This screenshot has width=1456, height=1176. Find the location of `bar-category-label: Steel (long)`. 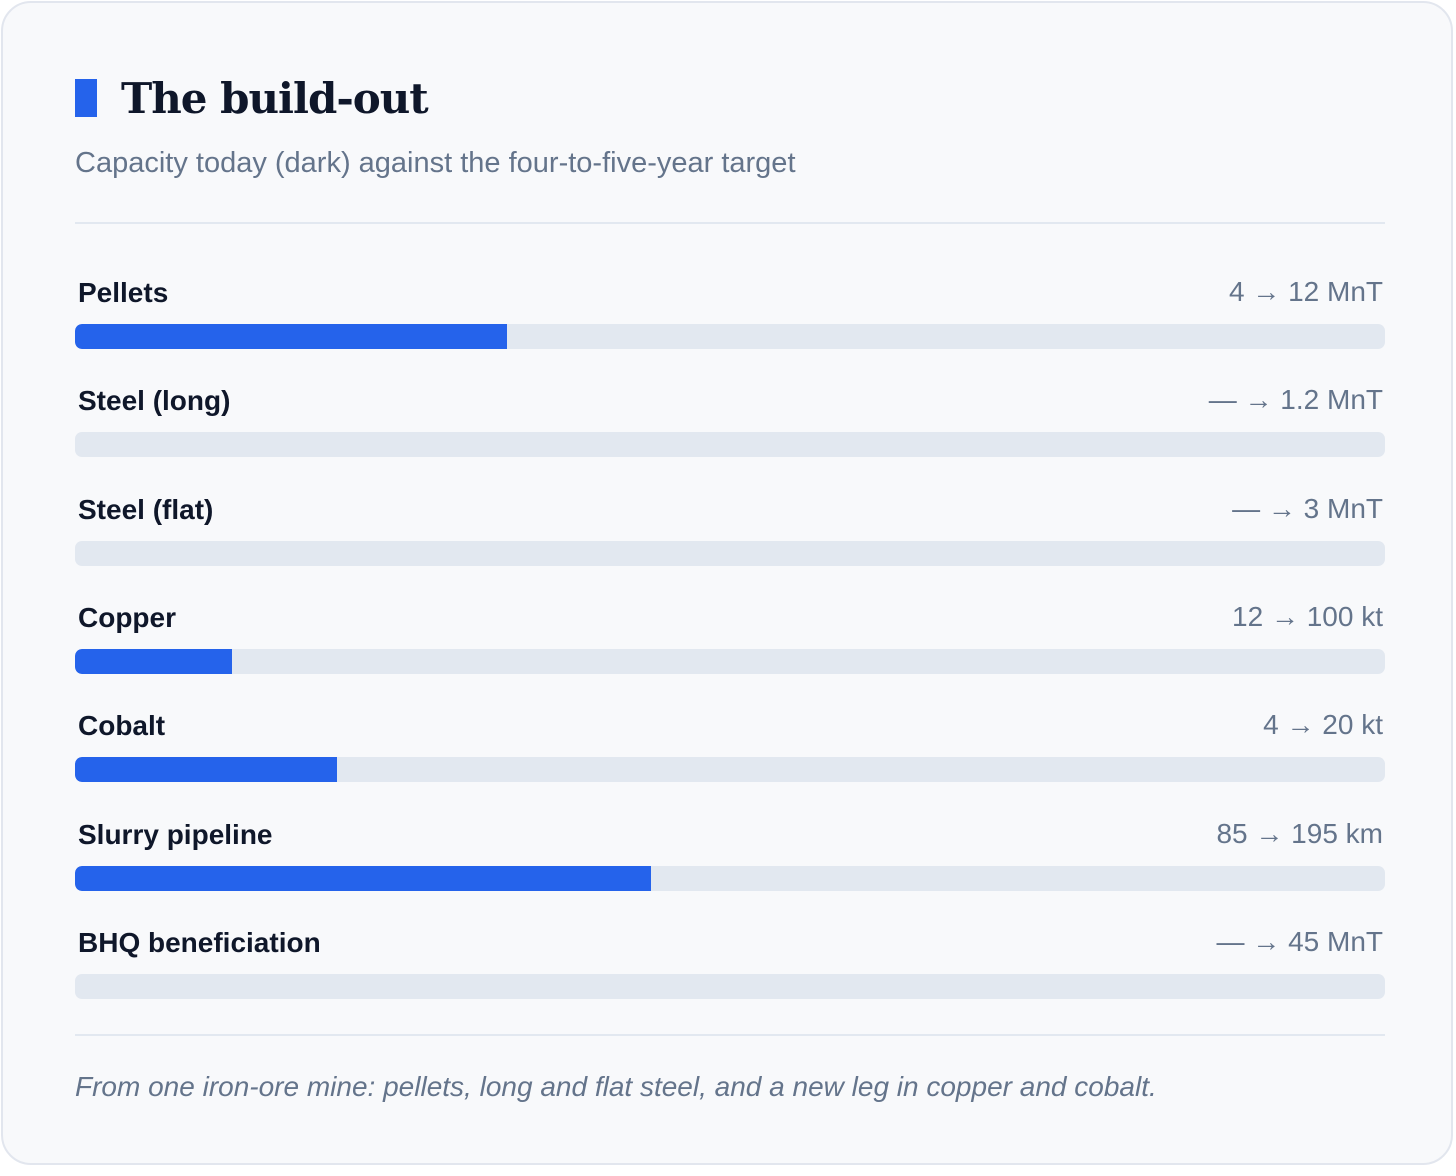

bar-category-label: Steel (long) is located at coordinates (154, 401).